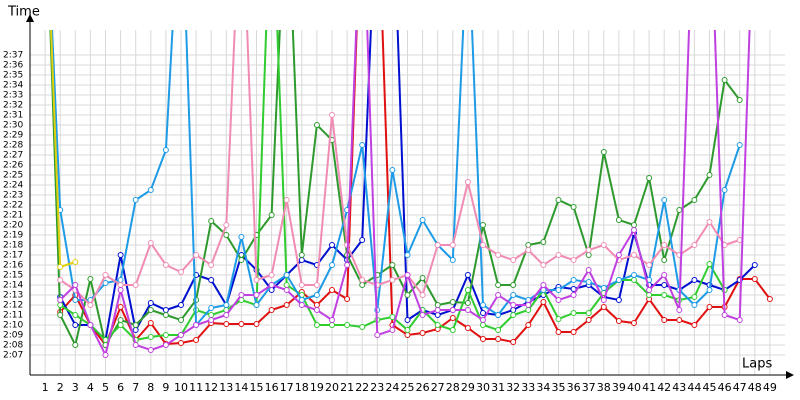  I want to click on y-tick-label: 2:35, so click(13, 76).